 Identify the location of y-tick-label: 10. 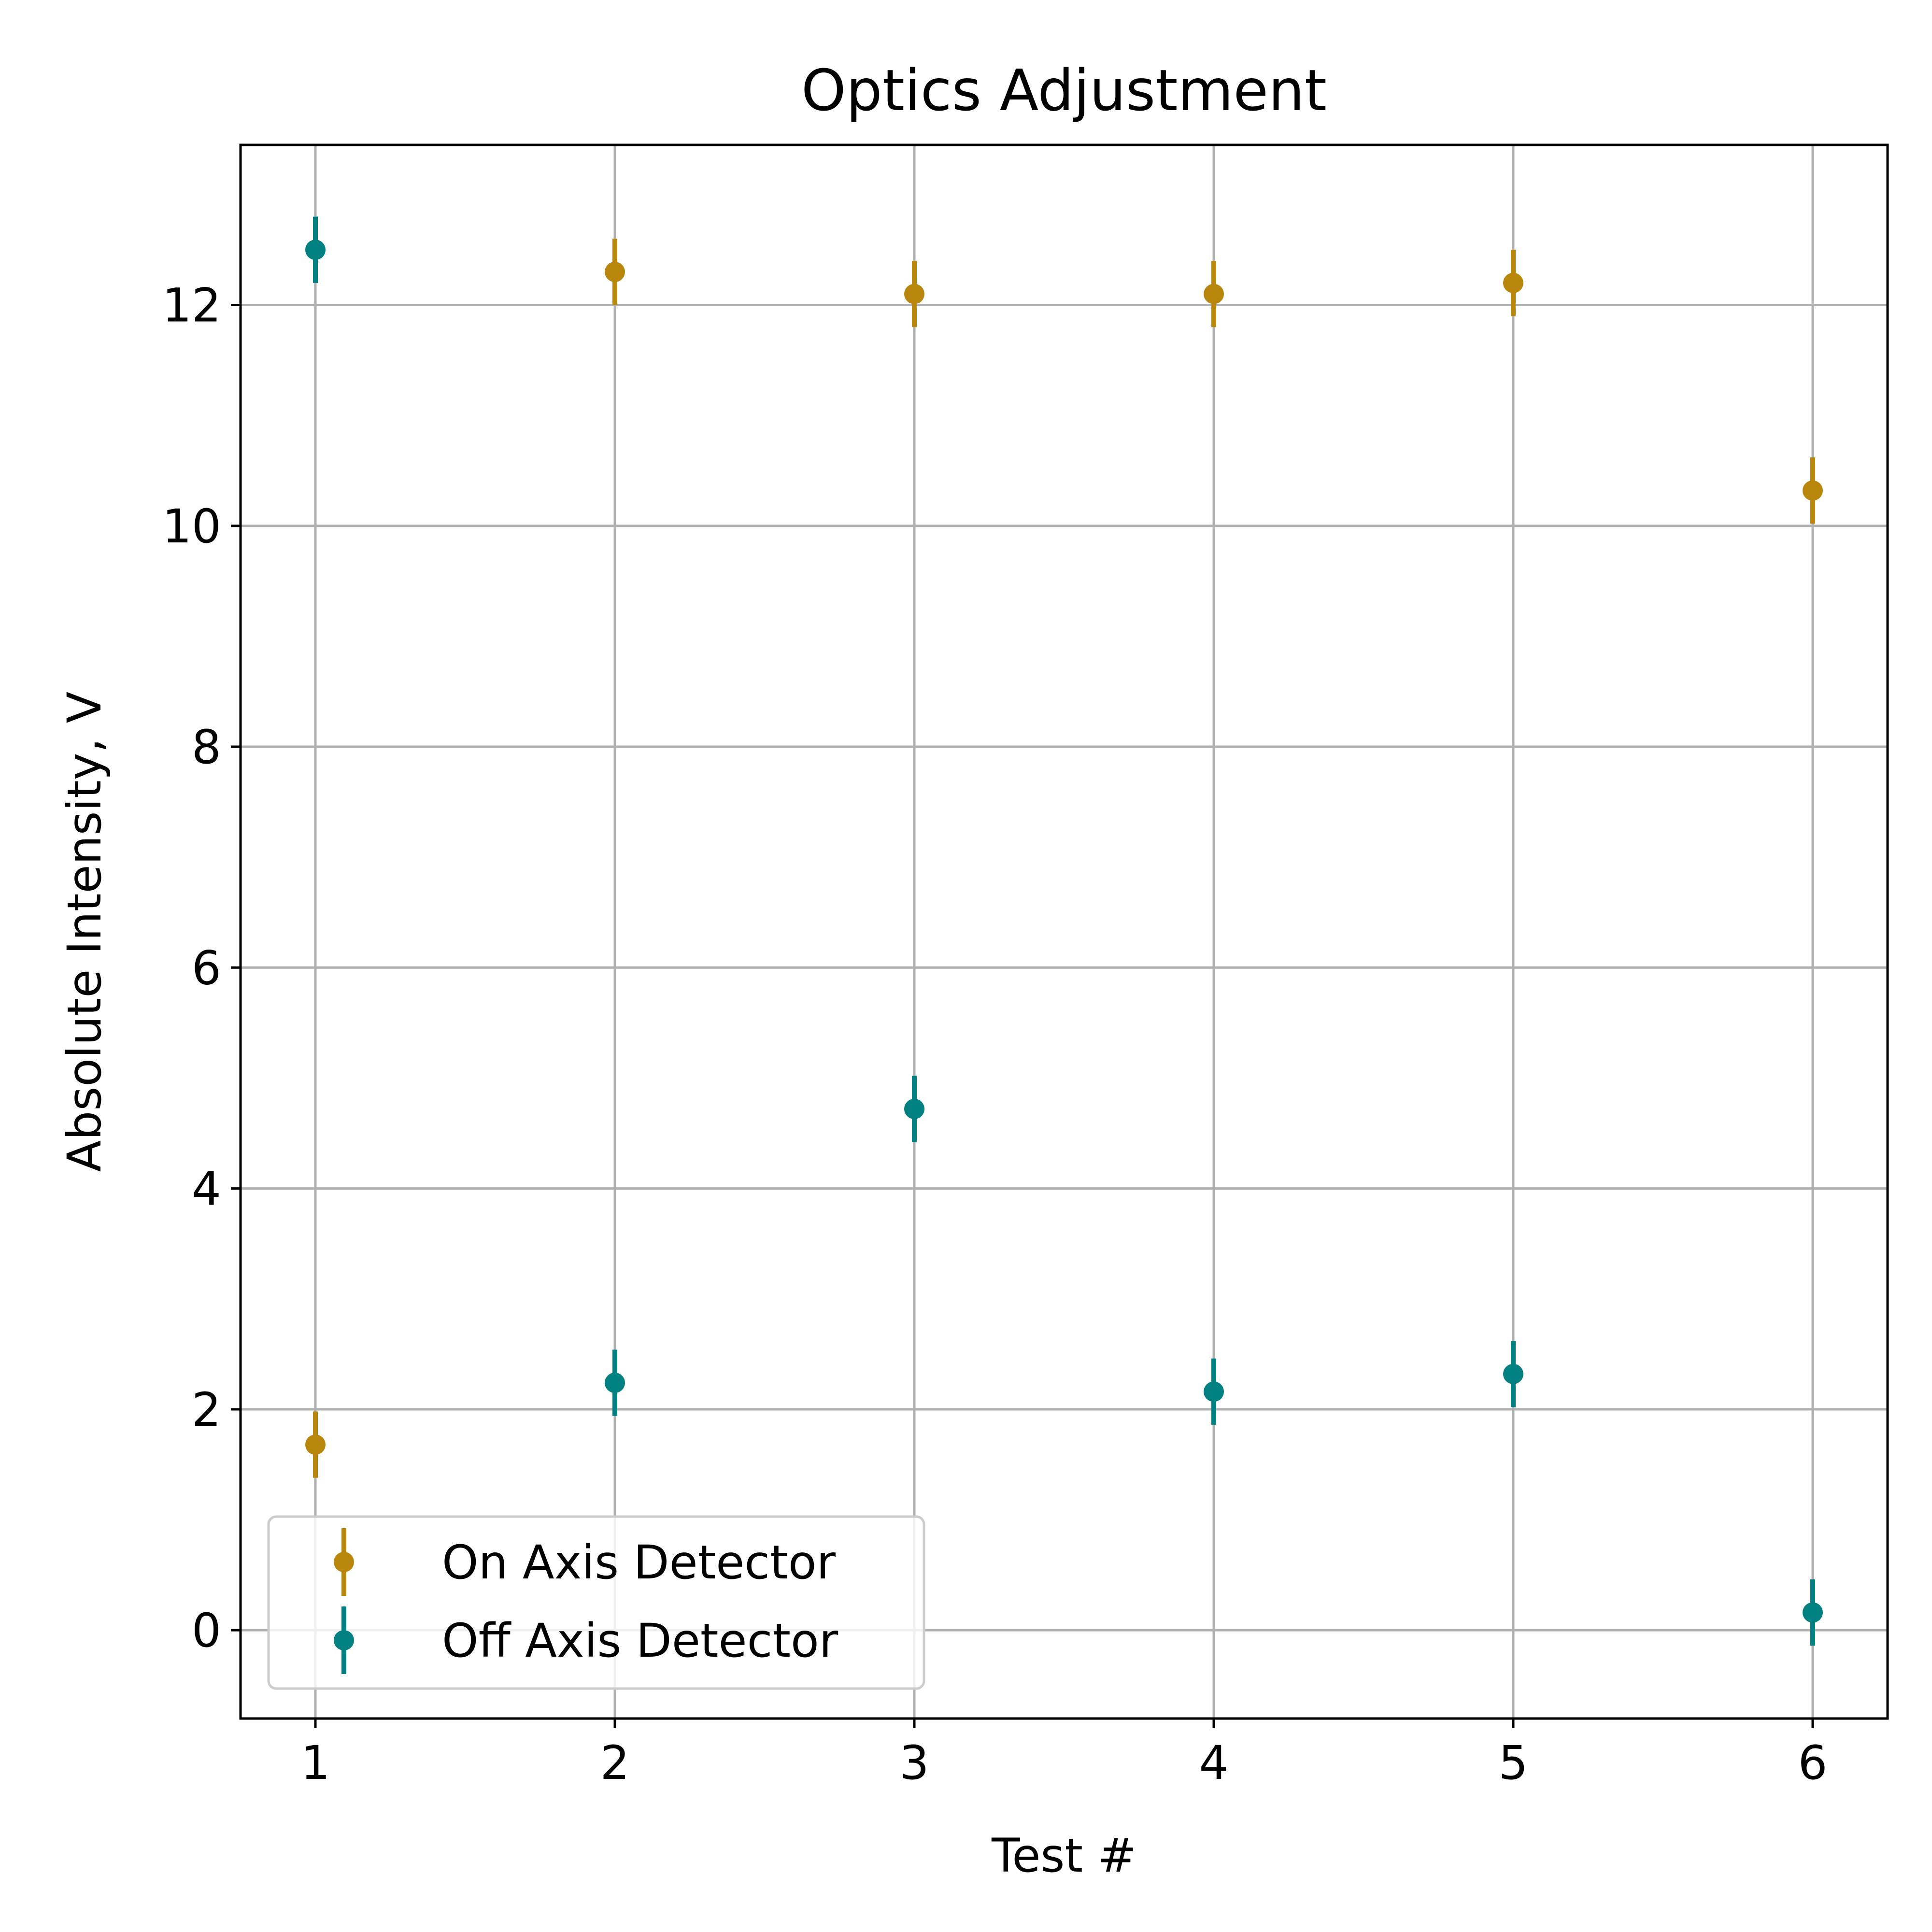
(191, 526).